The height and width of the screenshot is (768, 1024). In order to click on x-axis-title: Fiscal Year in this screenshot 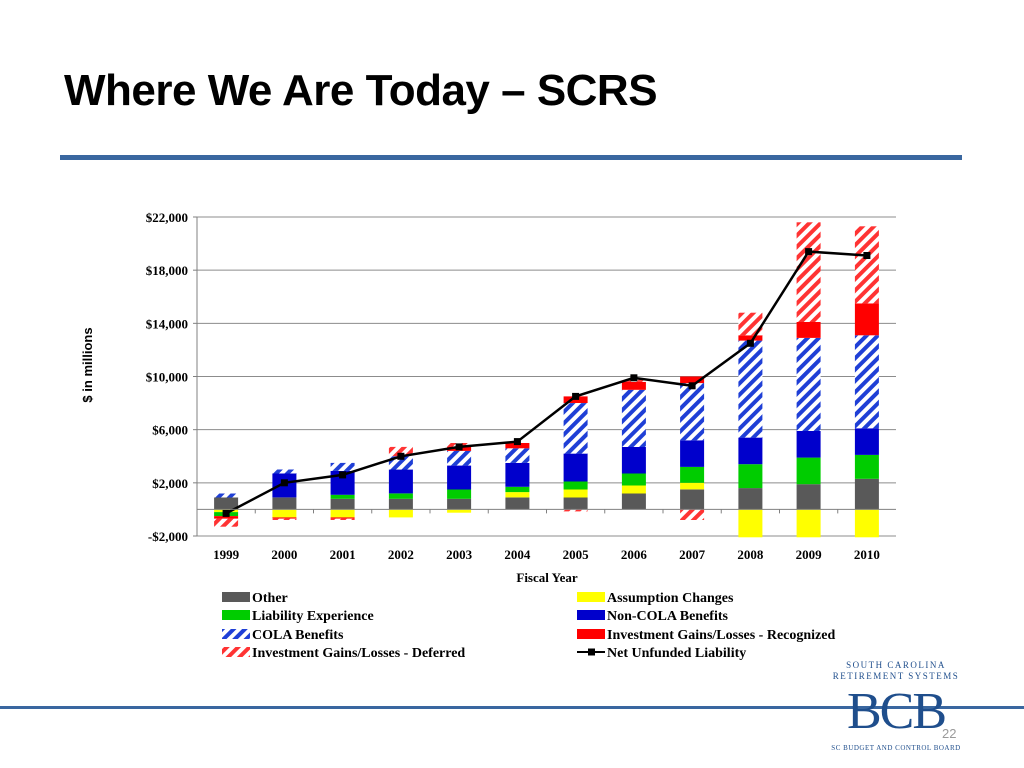, I will do `click(546, 577)`.